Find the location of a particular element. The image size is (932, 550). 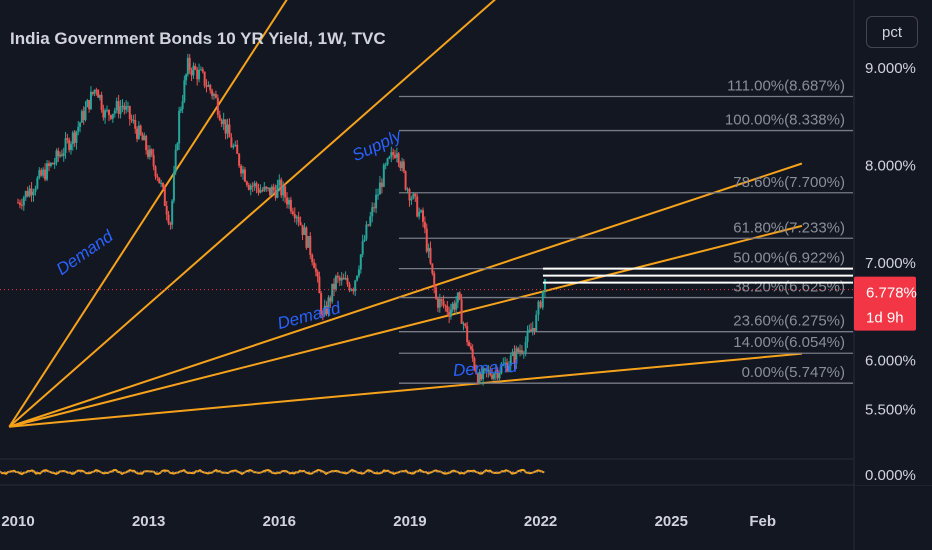

fib-level-label: 23.60%(6.275%) is located at coordinates (789, 321).